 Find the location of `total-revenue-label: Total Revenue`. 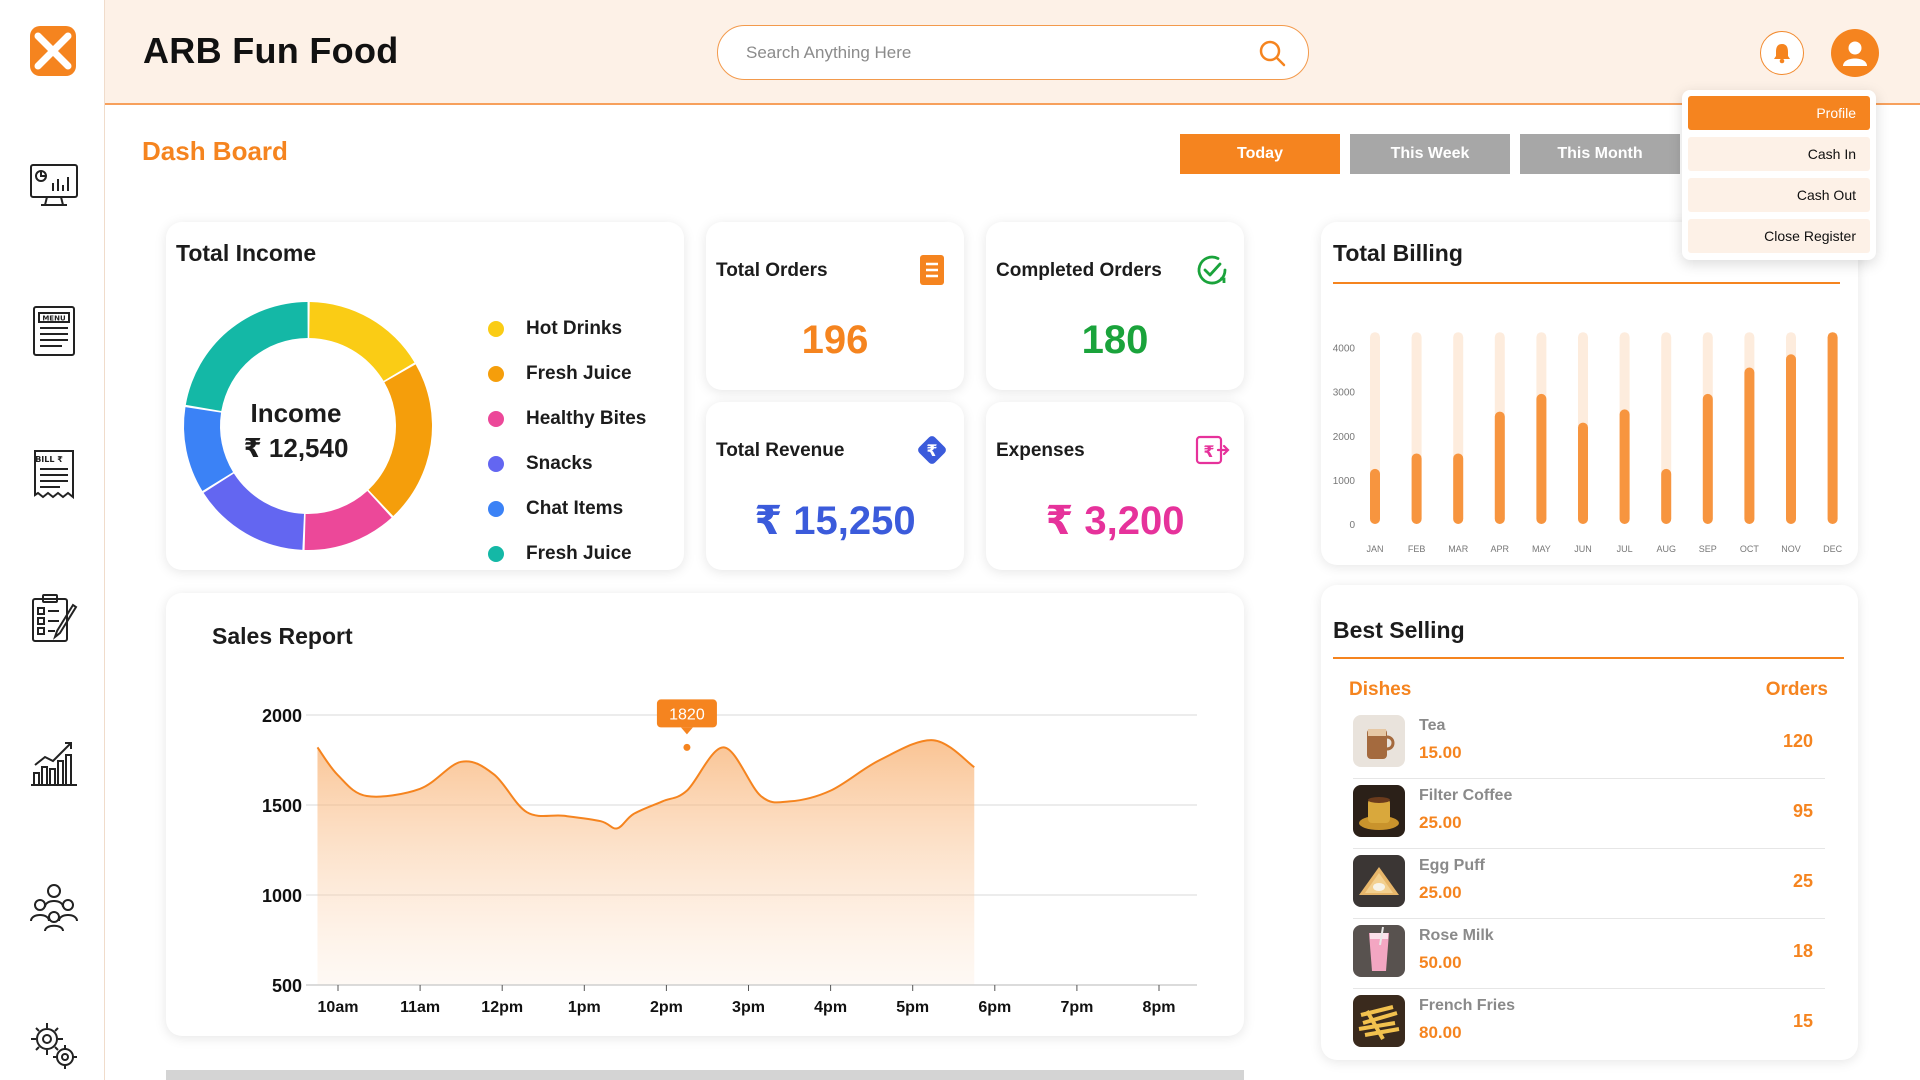

total-revenue-label: Total Revenue is located at coordinates (780, 450).